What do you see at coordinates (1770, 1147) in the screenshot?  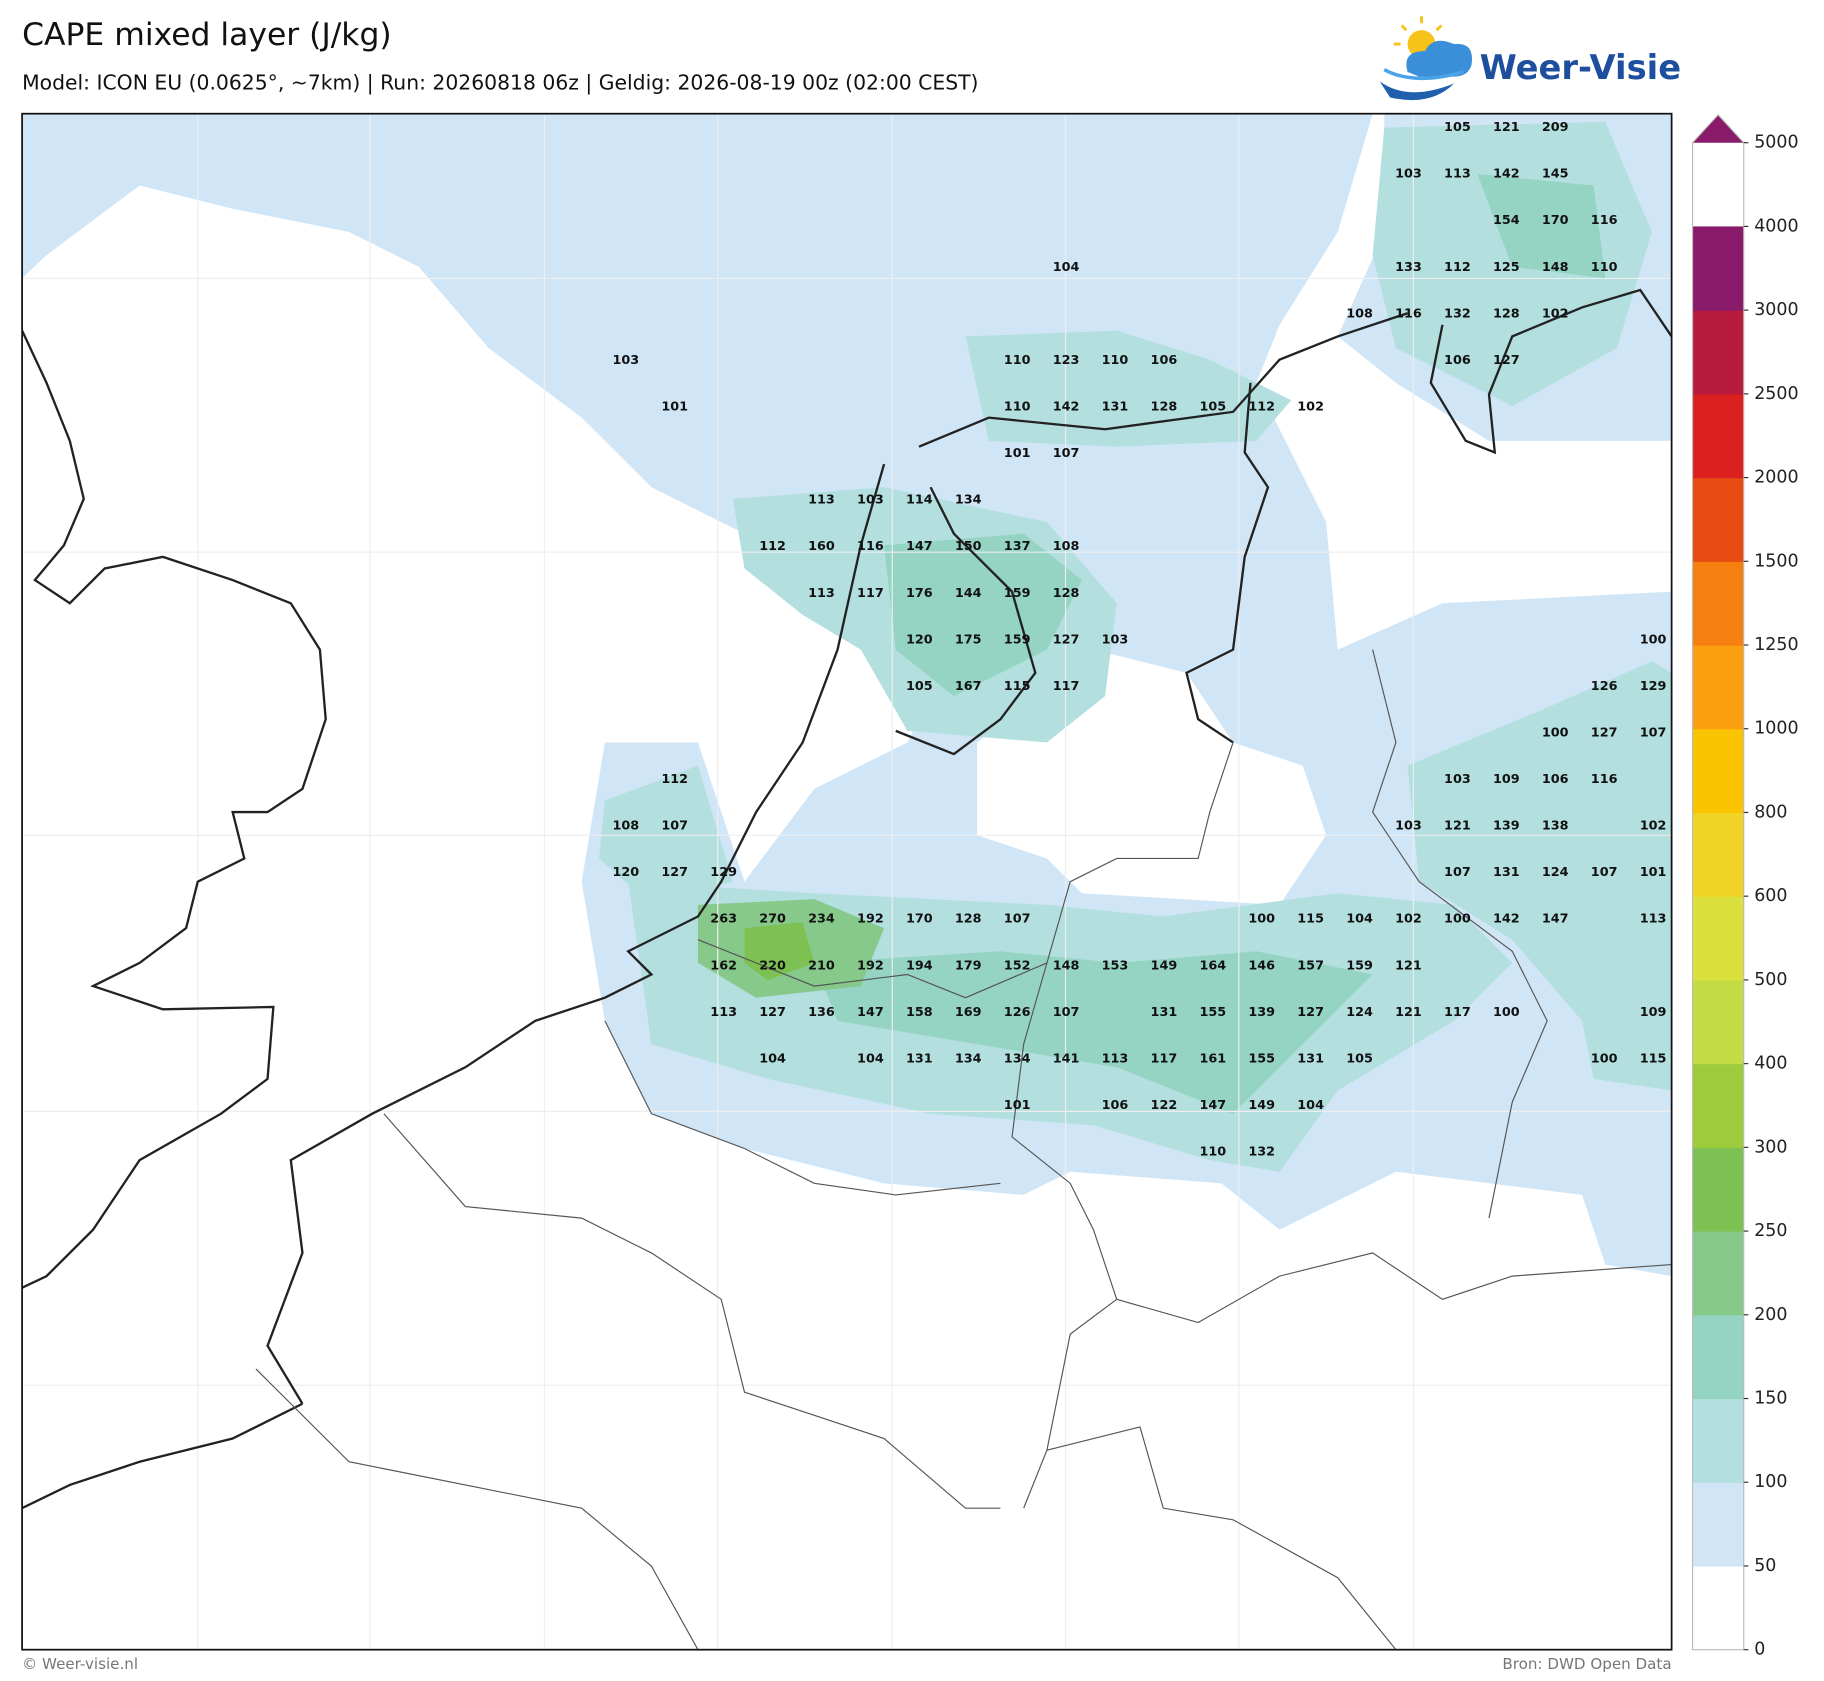 I see `colorbar-tick-label: 300` at bounding box center [1770, 1147].